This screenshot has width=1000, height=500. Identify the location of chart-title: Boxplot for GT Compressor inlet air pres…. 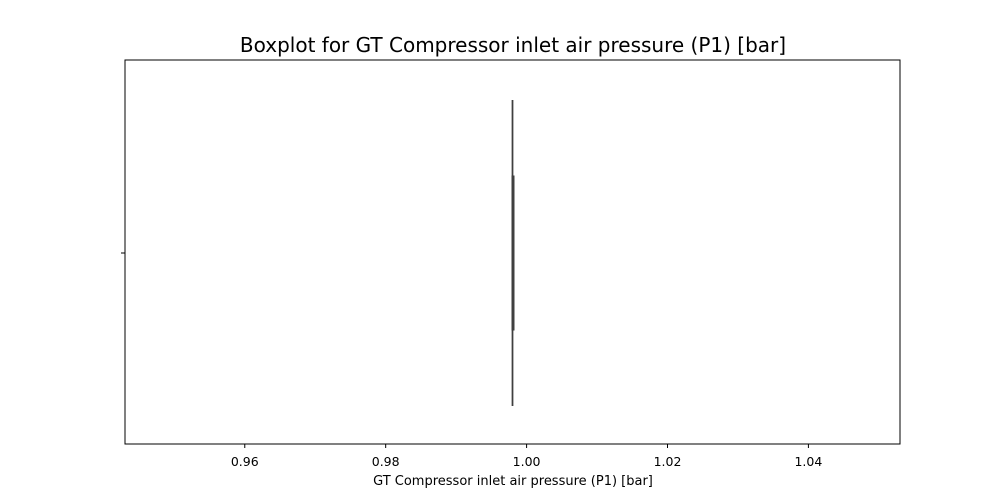
(513, 45).